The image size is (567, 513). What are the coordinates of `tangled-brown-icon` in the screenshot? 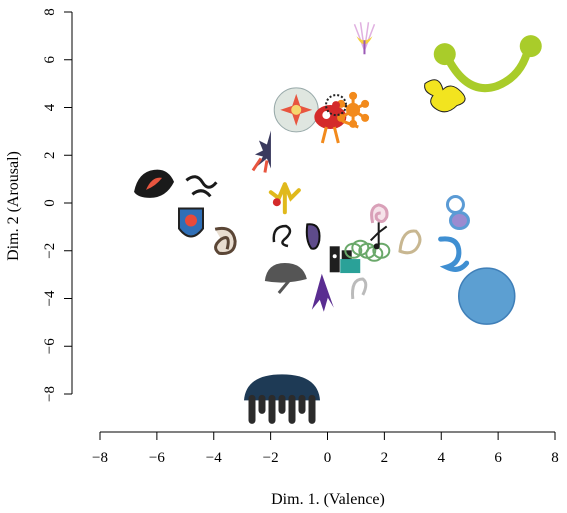 It's located at (225, 240).